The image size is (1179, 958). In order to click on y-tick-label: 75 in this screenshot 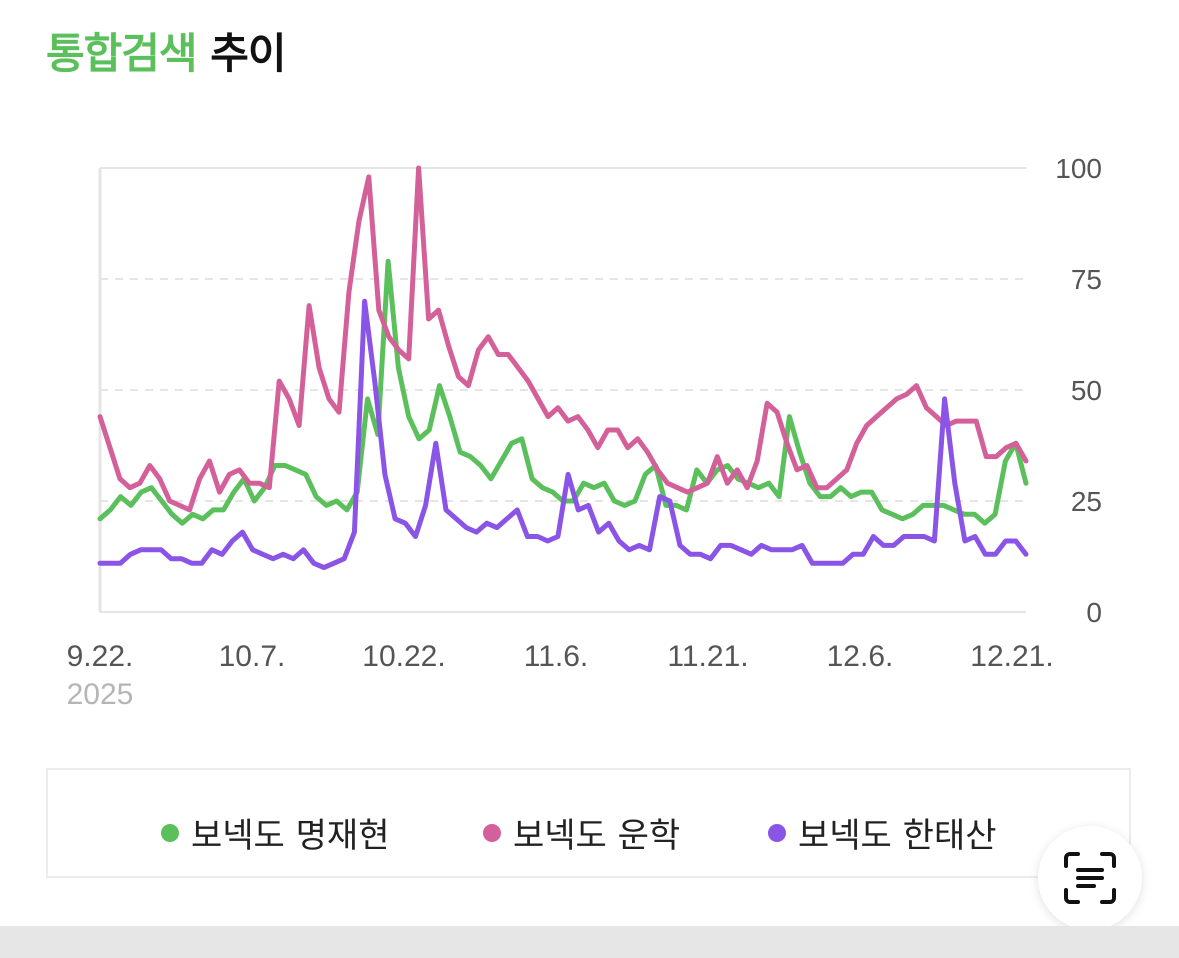, I will do `click(1086, 279)`.